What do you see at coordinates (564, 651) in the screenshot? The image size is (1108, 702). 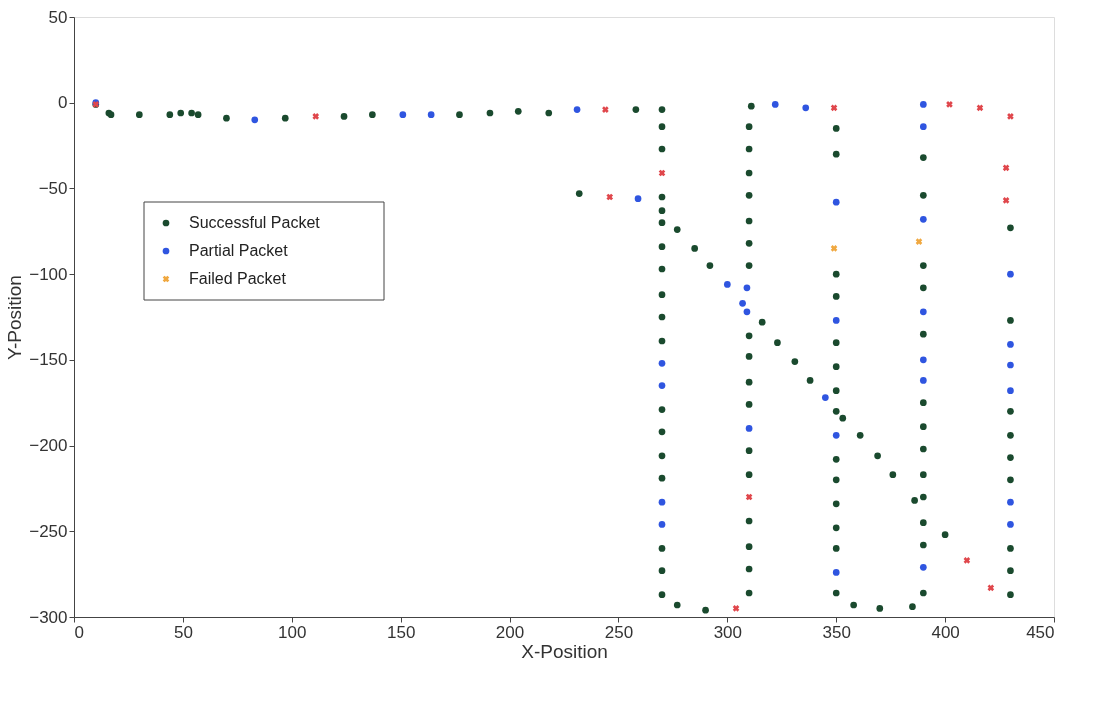 I see `x-axis-title: X-Position` at bounding box center [564, 651].